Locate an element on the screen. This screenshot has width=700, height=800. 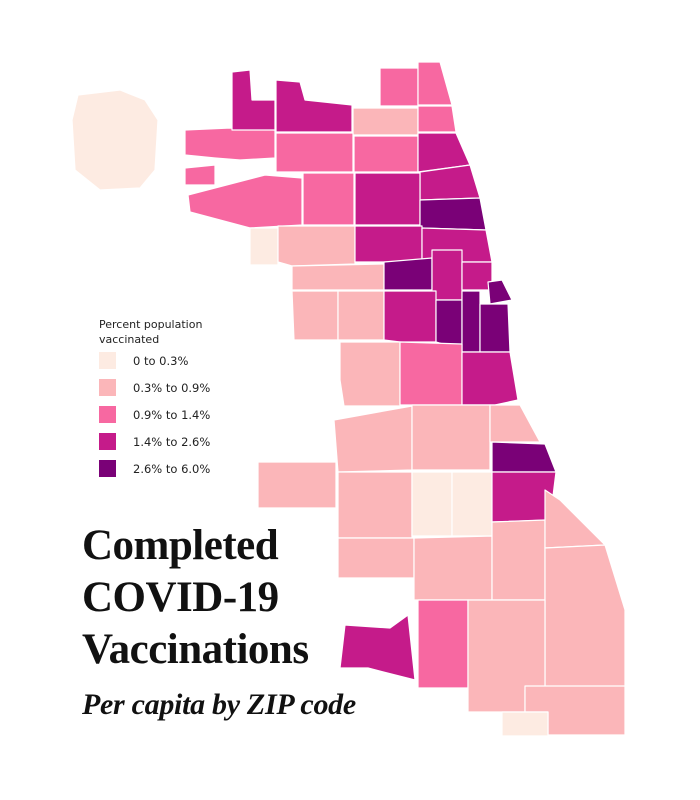
map-title: Completed COVID-19 Vaccinations is located at coordinates (195, 598).